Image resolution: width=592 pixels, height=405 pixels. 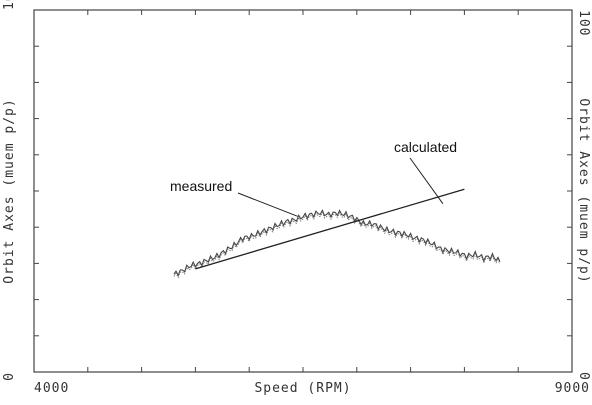 I want to click on annotation-calculated: calculated, so click(x=425, y=147).